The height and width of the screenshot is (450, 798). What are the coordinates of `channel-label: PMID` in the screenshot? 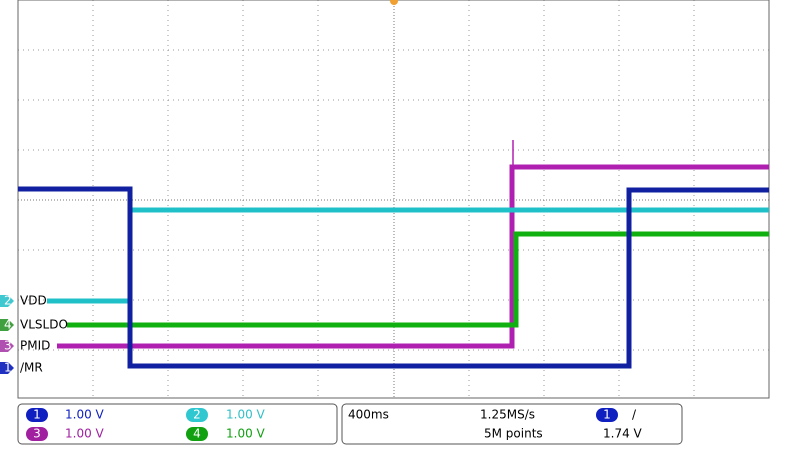 It's located at (35, 346).